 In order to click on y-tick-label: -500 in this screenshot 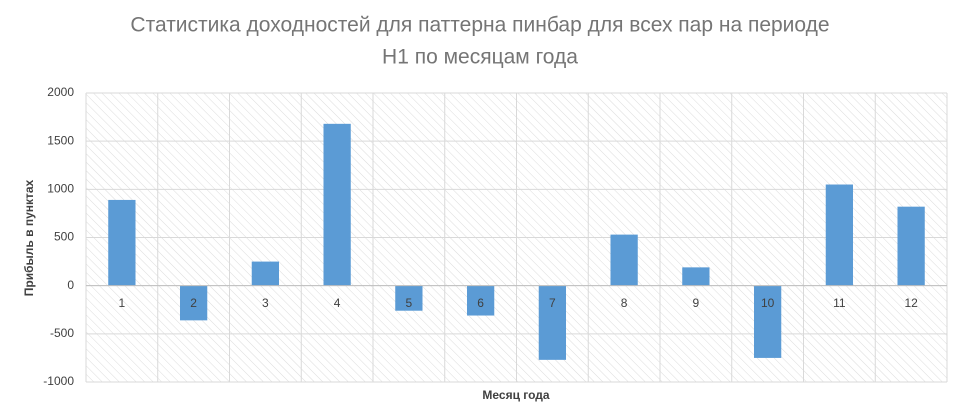, I will do `click(62, 333)`.